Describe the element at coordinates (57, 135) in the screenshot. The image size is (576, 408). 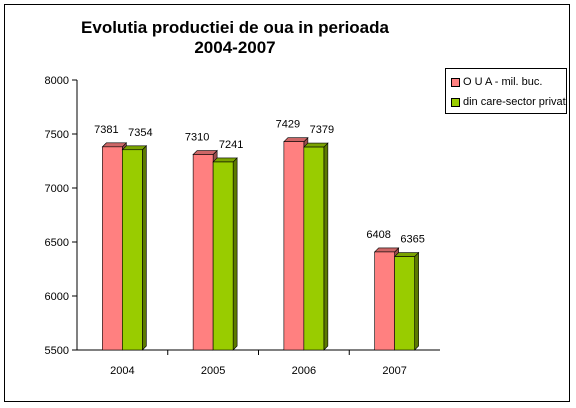
I see `y-tick-label-7500: 7500` at that location.